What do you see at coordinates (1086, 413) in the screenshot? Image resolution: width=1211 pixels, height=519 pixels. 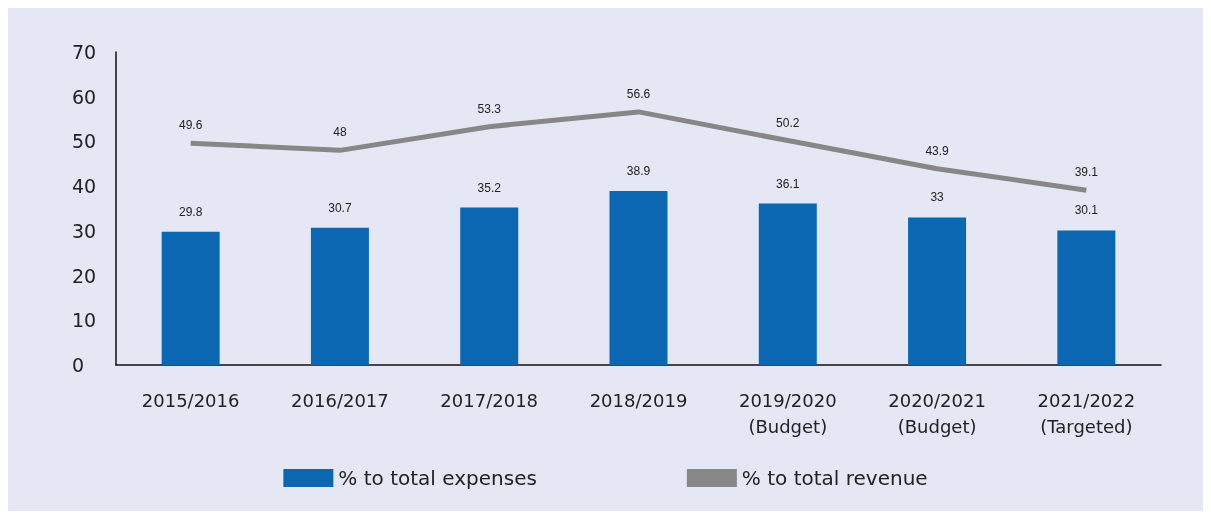 I see `x-tick-label: 2021/2022 (Targeted)` at bounding box center [1086, 413].